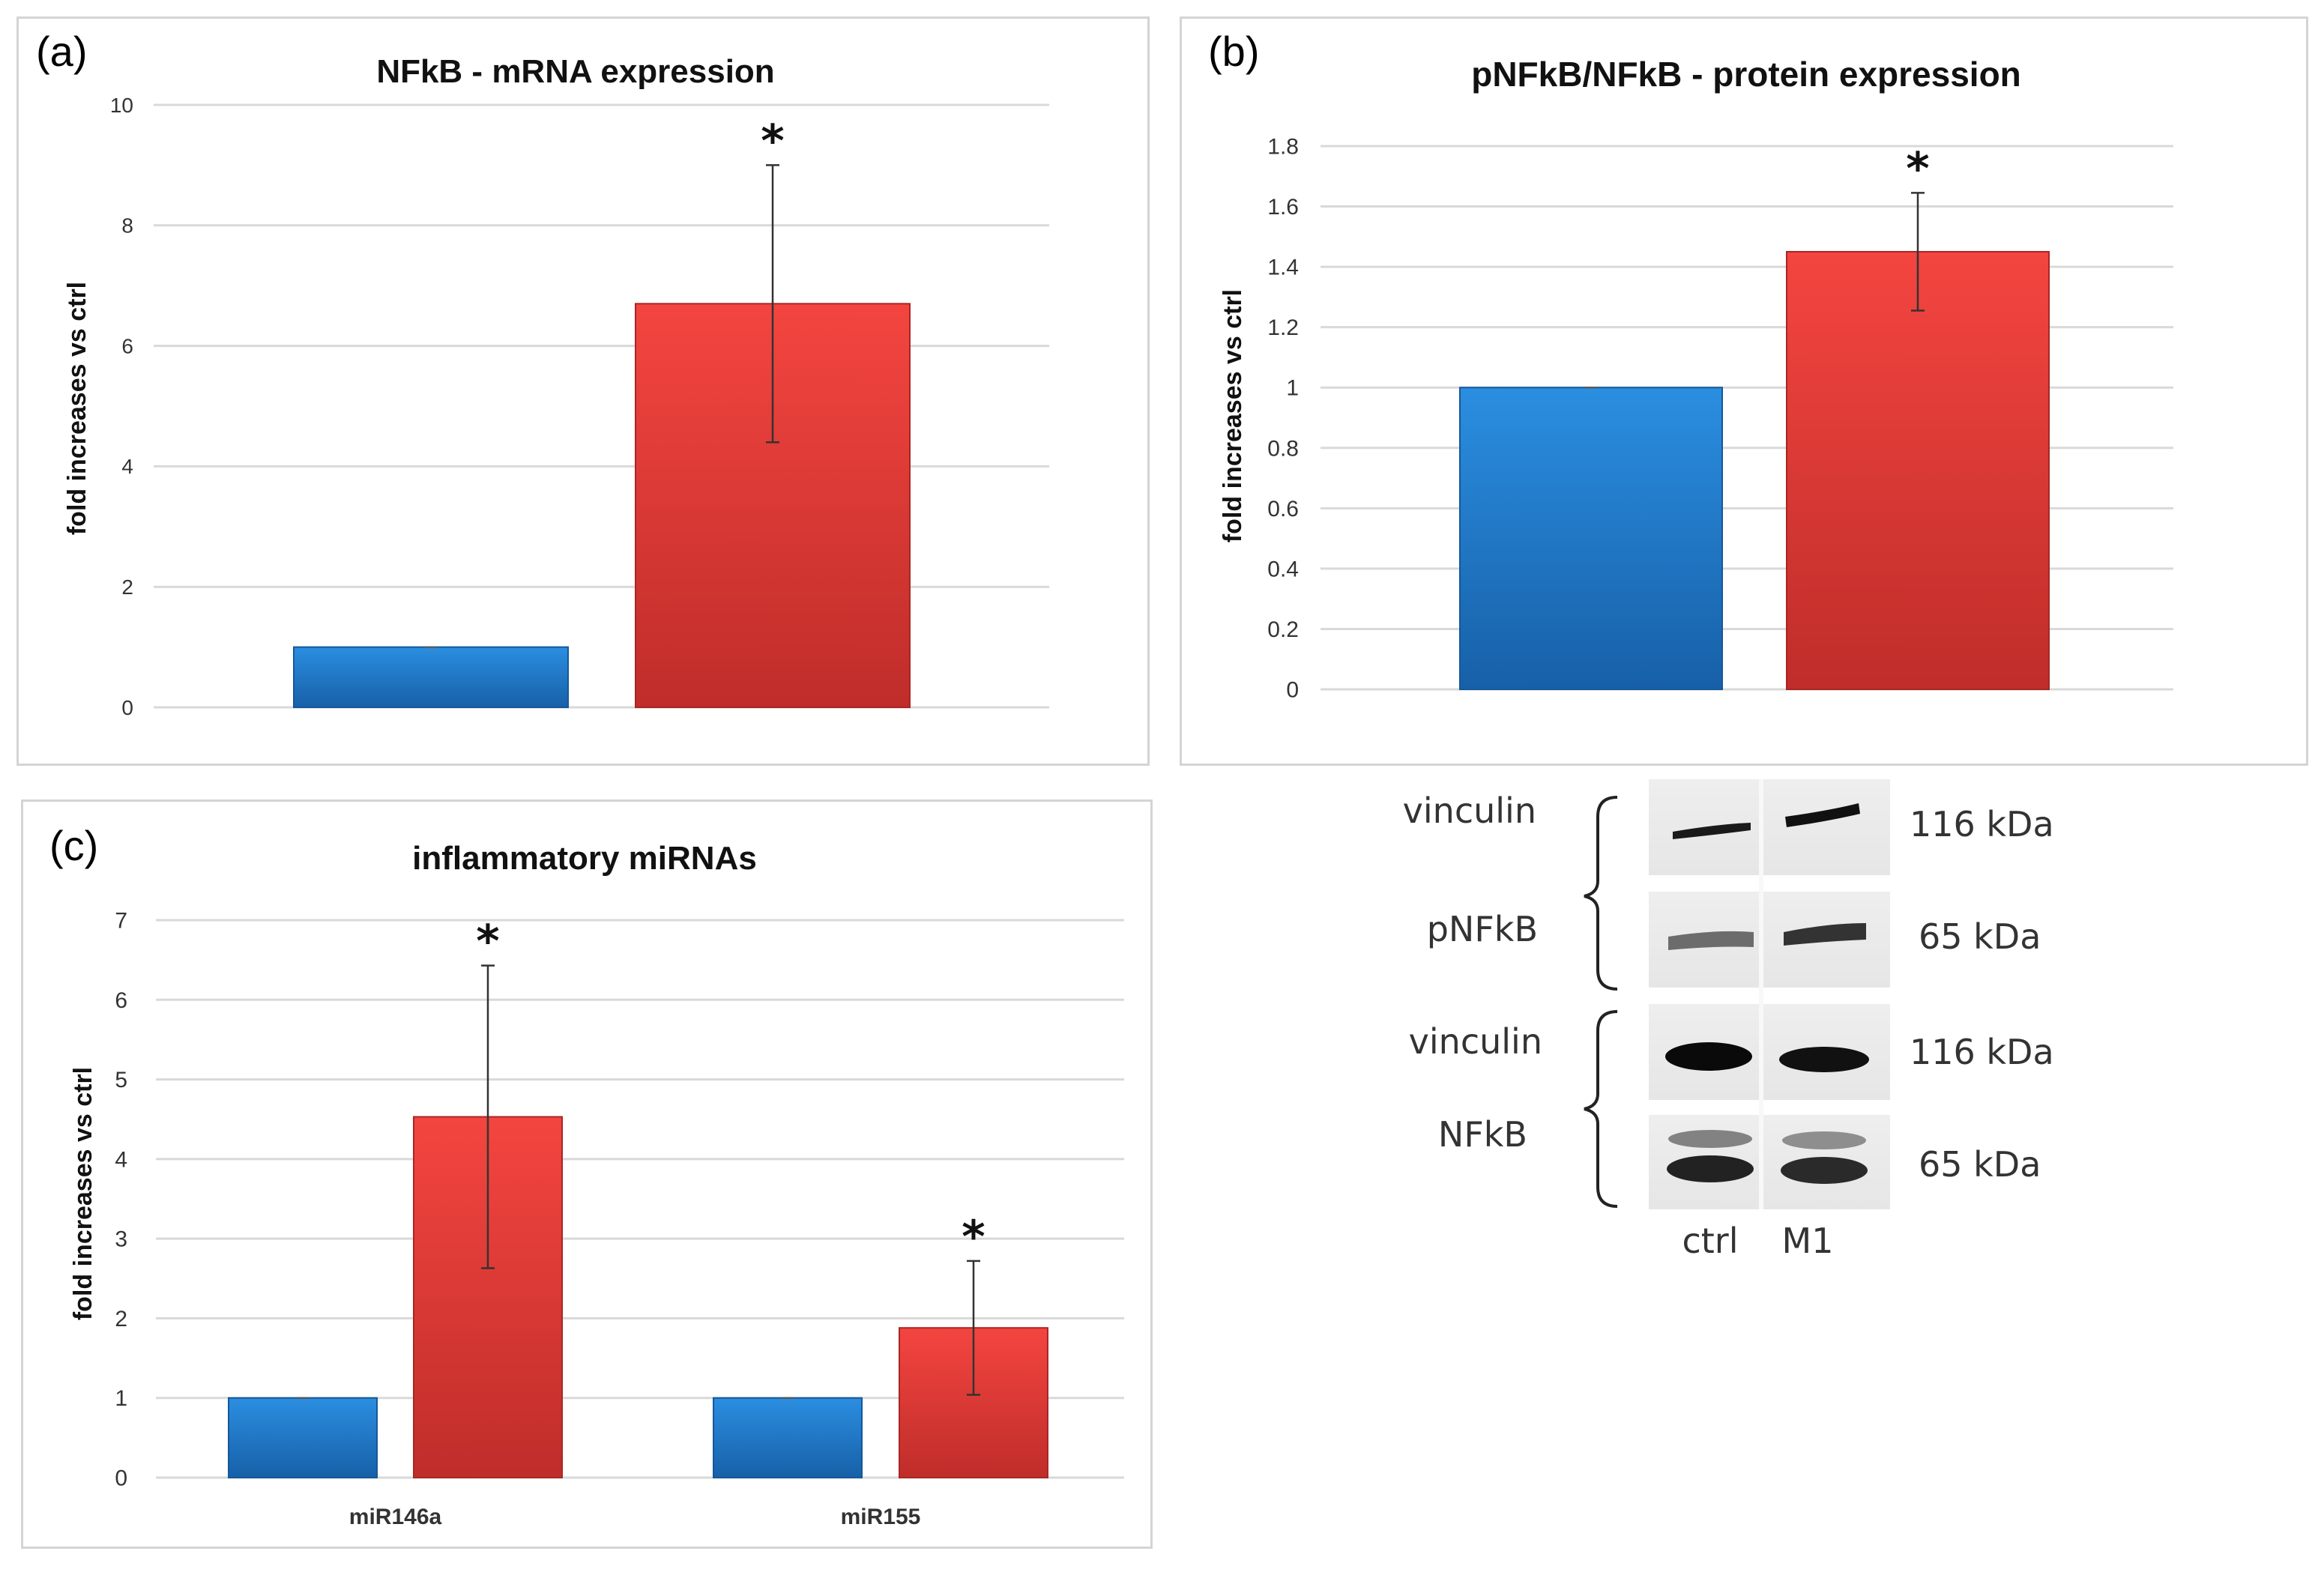  What do you see at coordinates (61, 51) in the screenshot?
I see `panel-a-label: (a)` at bounding box center [61, 51].